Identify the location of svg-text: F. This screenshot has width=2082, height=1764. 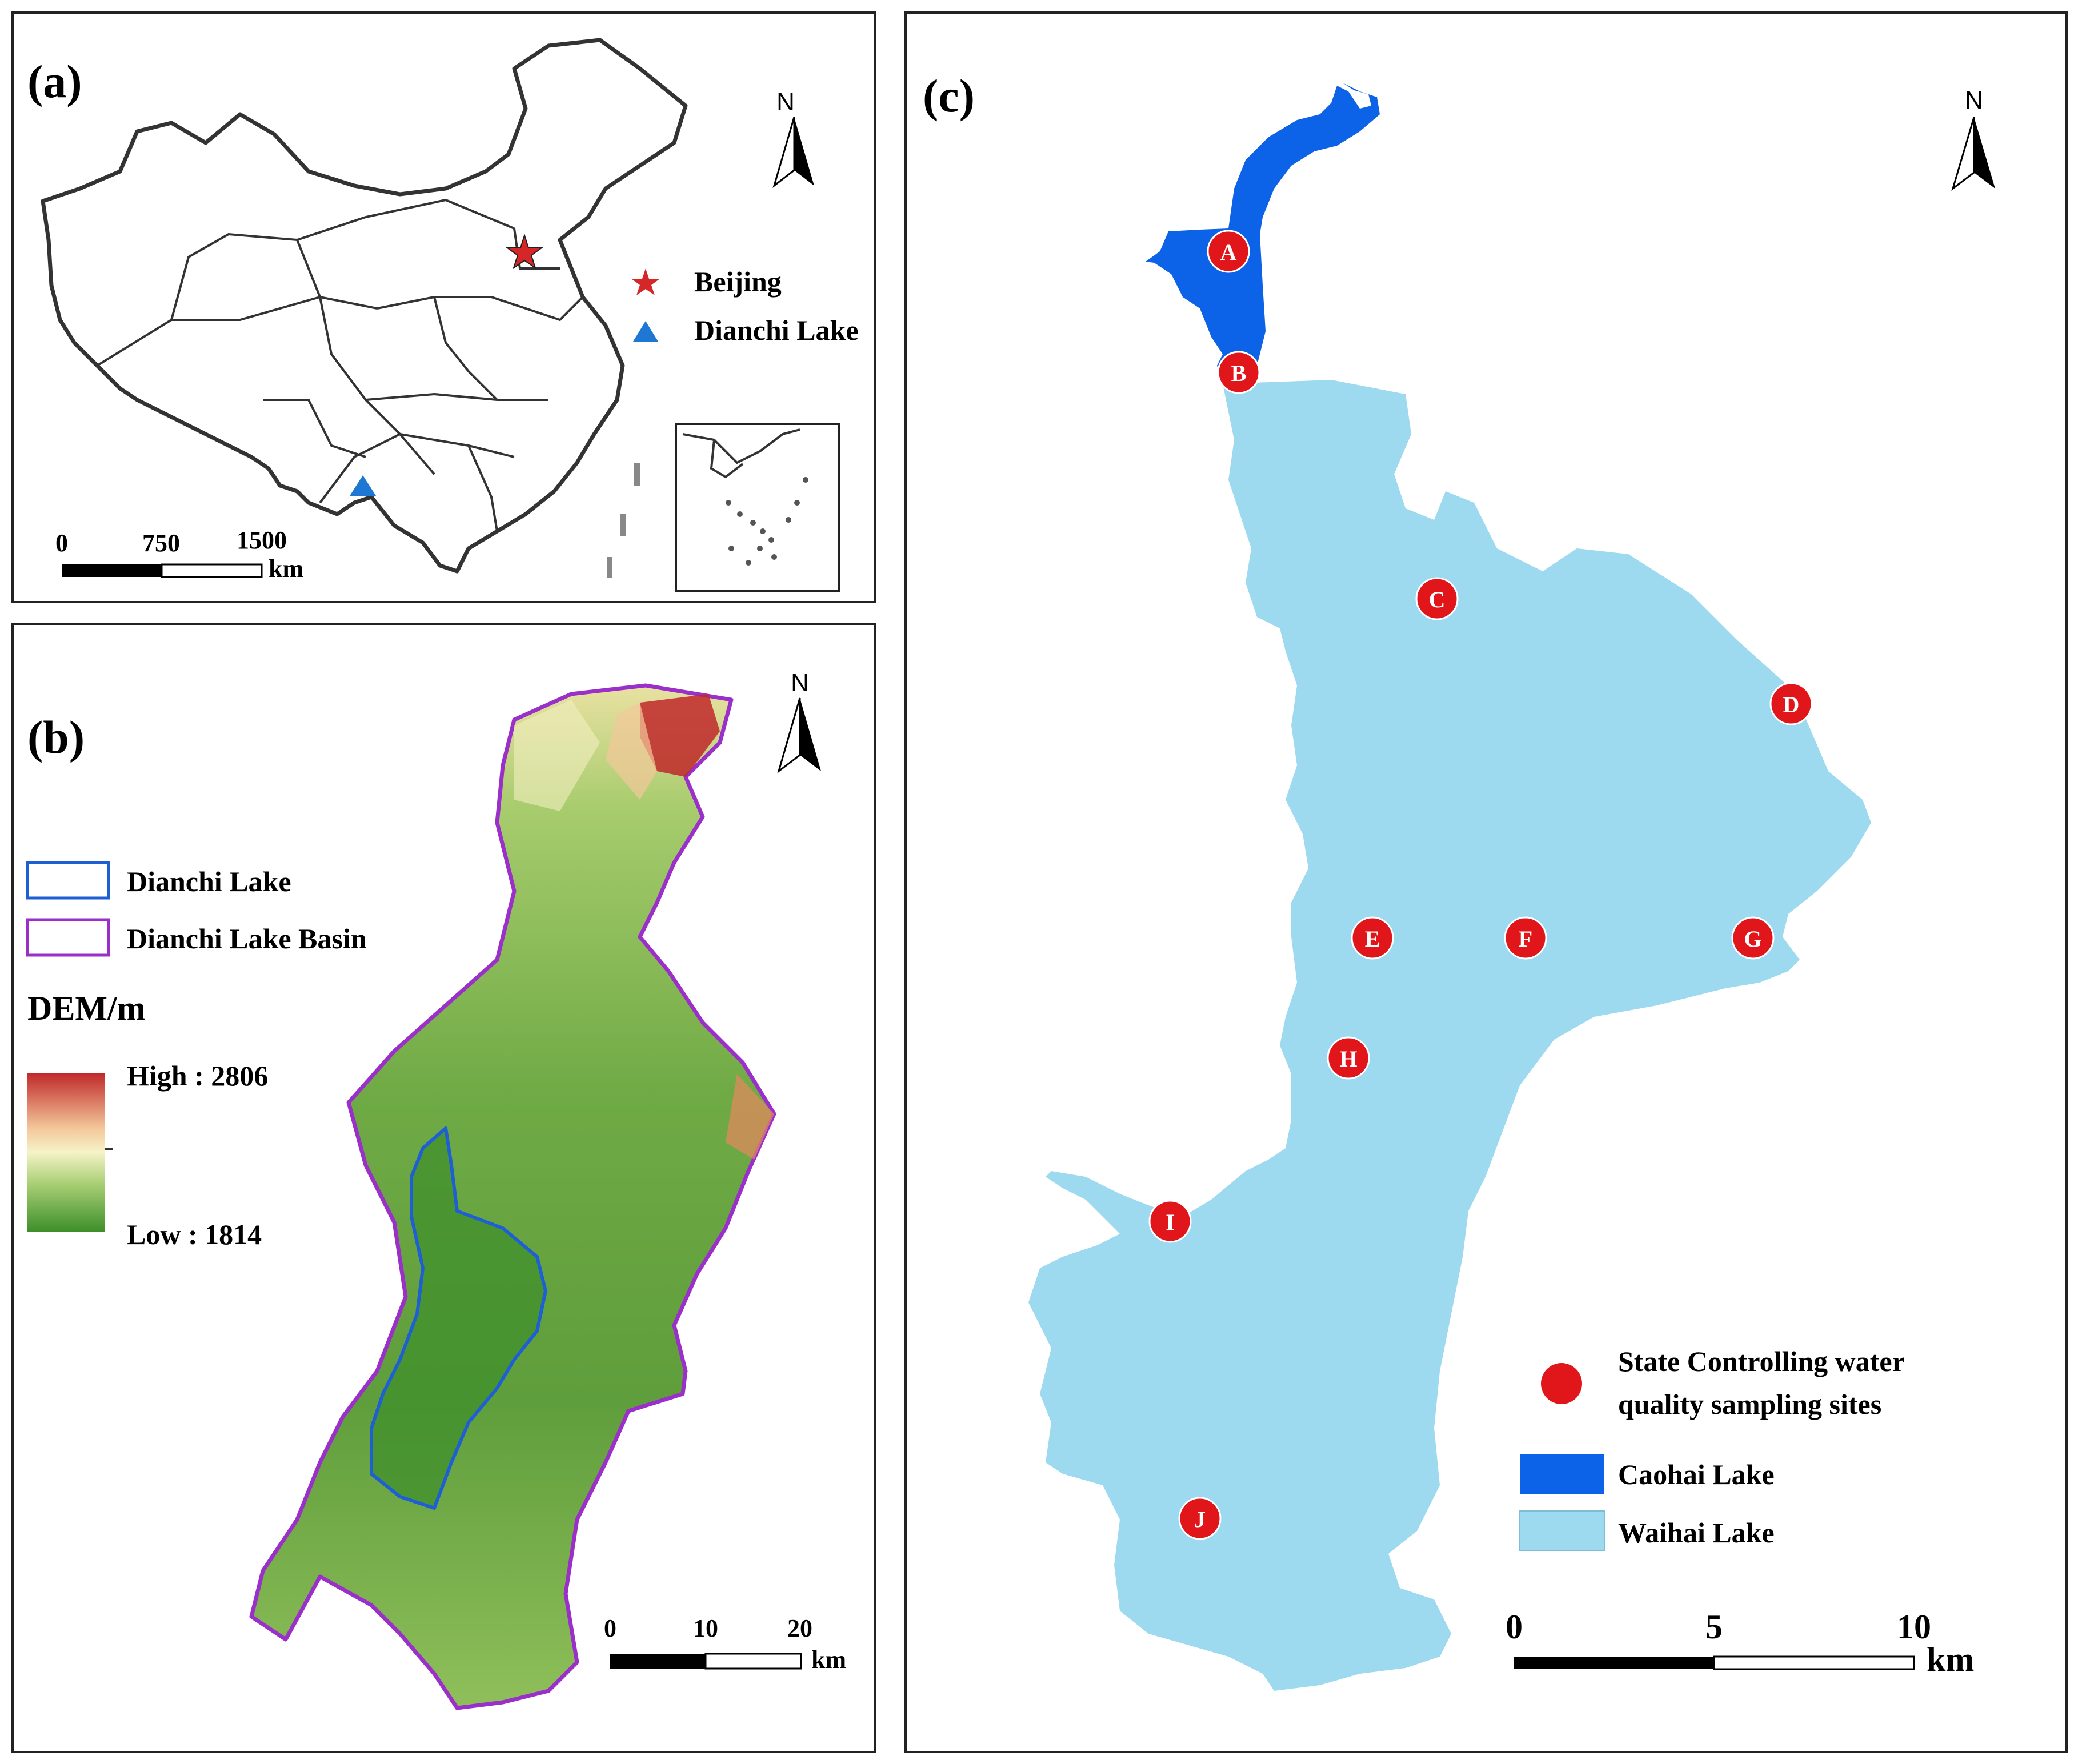
(1526, 939).